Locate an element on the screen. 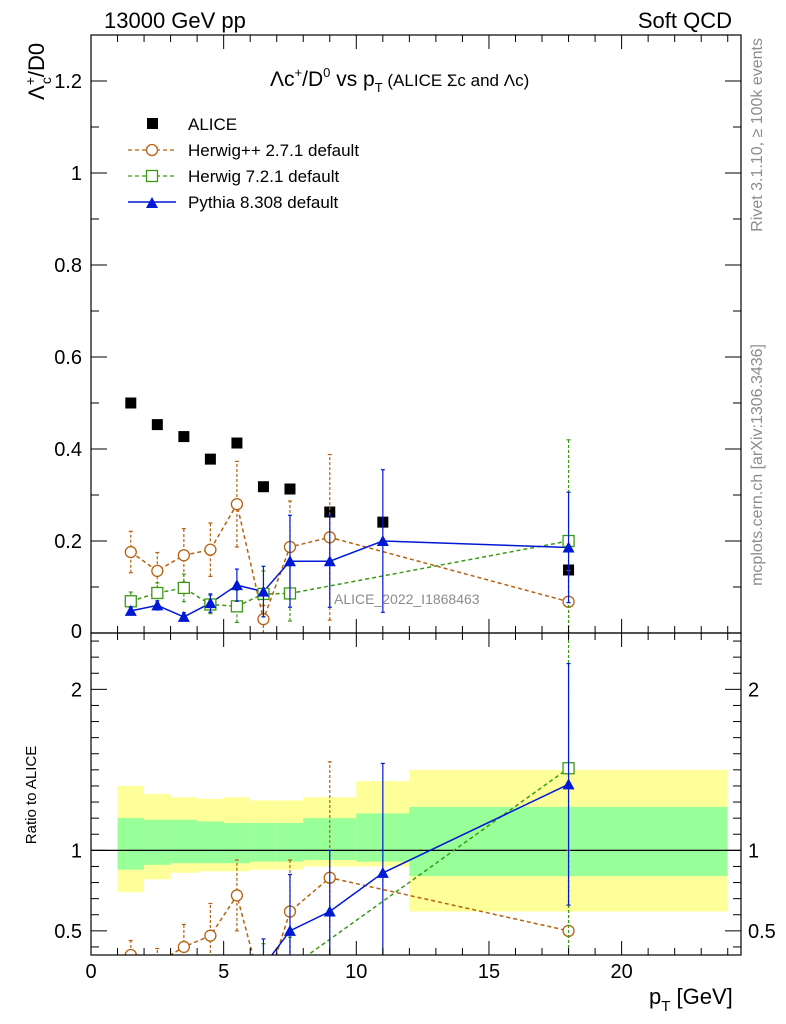 Image resolution: width=786 pixels, height=1024 pixels. ratio-line-pythia is located at coordinates (419, 869).